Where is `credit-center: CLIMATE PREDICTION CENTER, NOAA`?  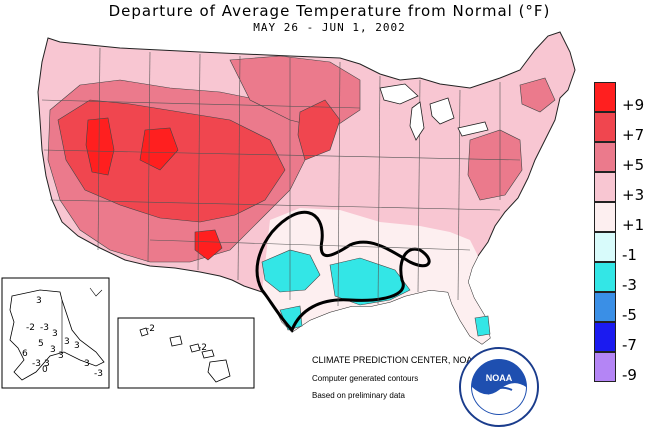 credit-center: CLIMATE PREDICTION CENTER, NOAA is located at coordinates (395, 360).